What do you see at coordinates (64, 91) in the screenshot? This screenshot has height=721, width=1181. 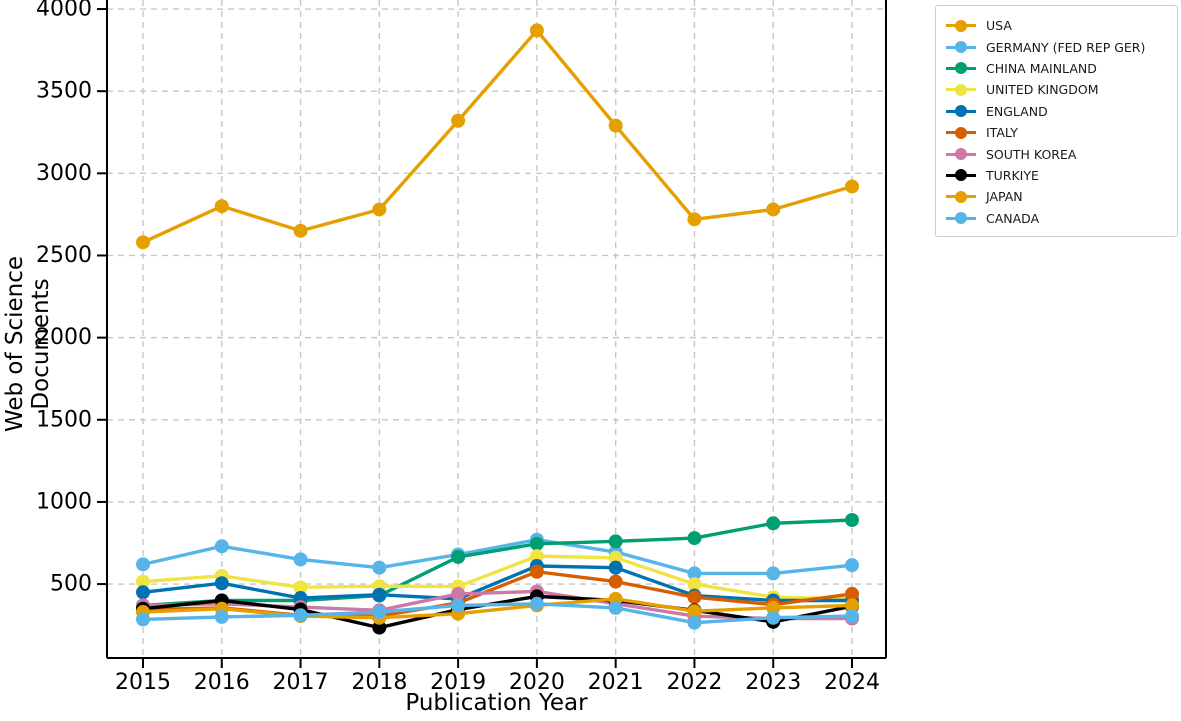 I see `y-tick-label: 3500` at bounding box center [64, 91].